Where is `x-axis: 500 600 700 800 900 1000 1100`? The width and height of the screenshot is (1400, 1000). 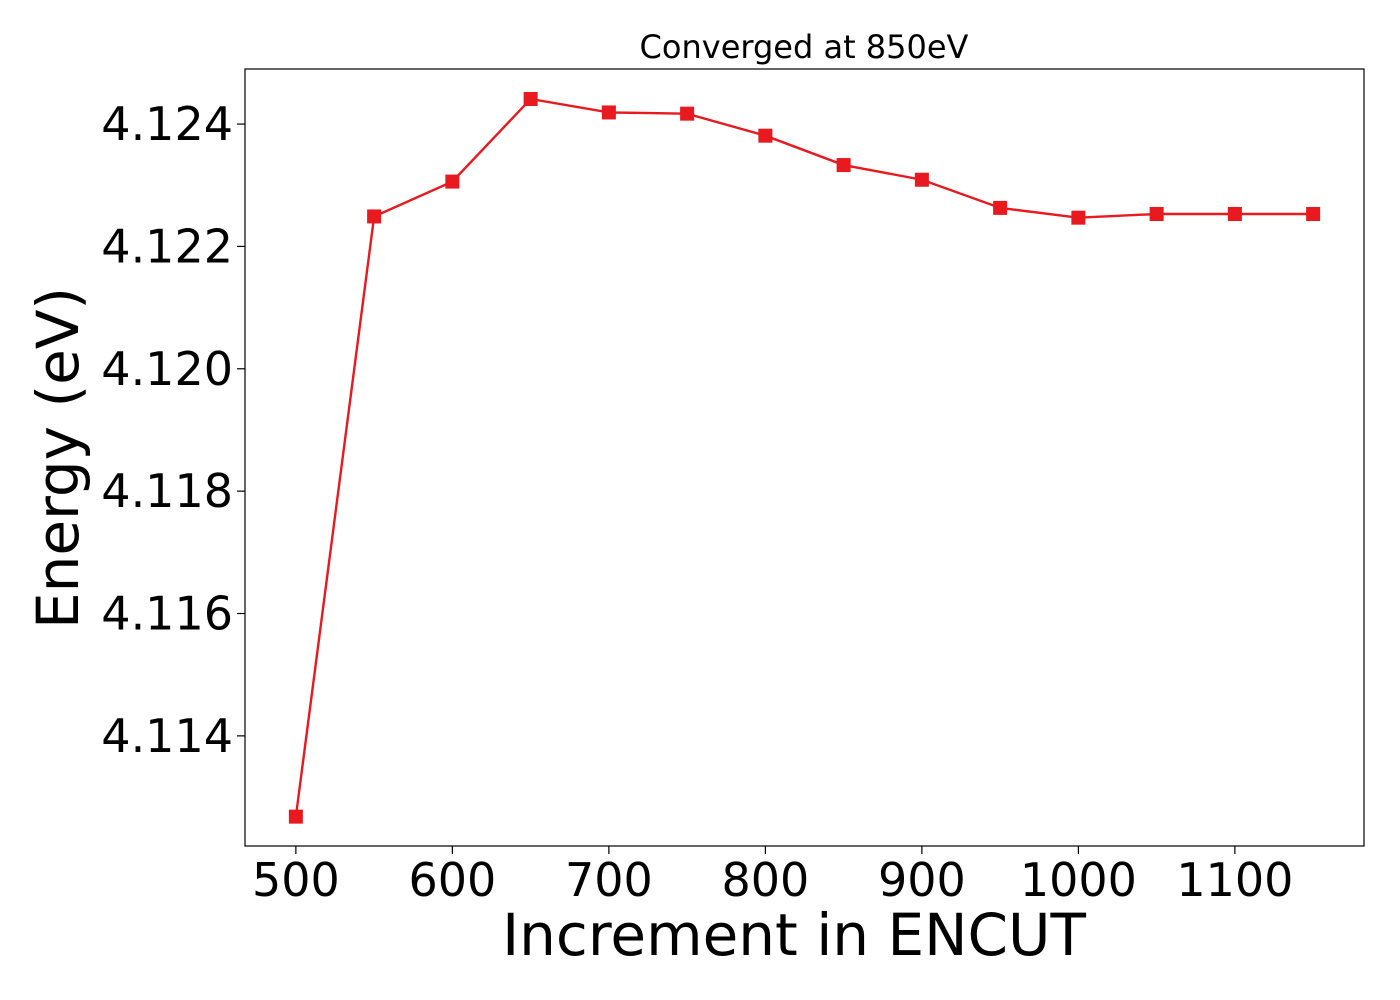
x-axis: 500 600 700 800 900 1000 1100 is located at coordinates (772, 876).